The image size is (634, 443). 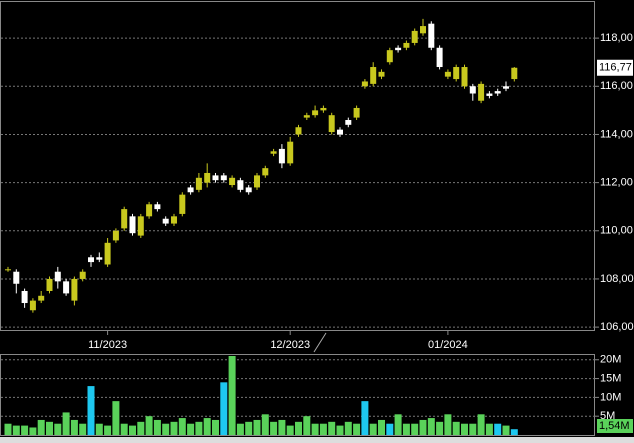 I want to click on y-tick-label: 118,00, so click(x=616, y=38).